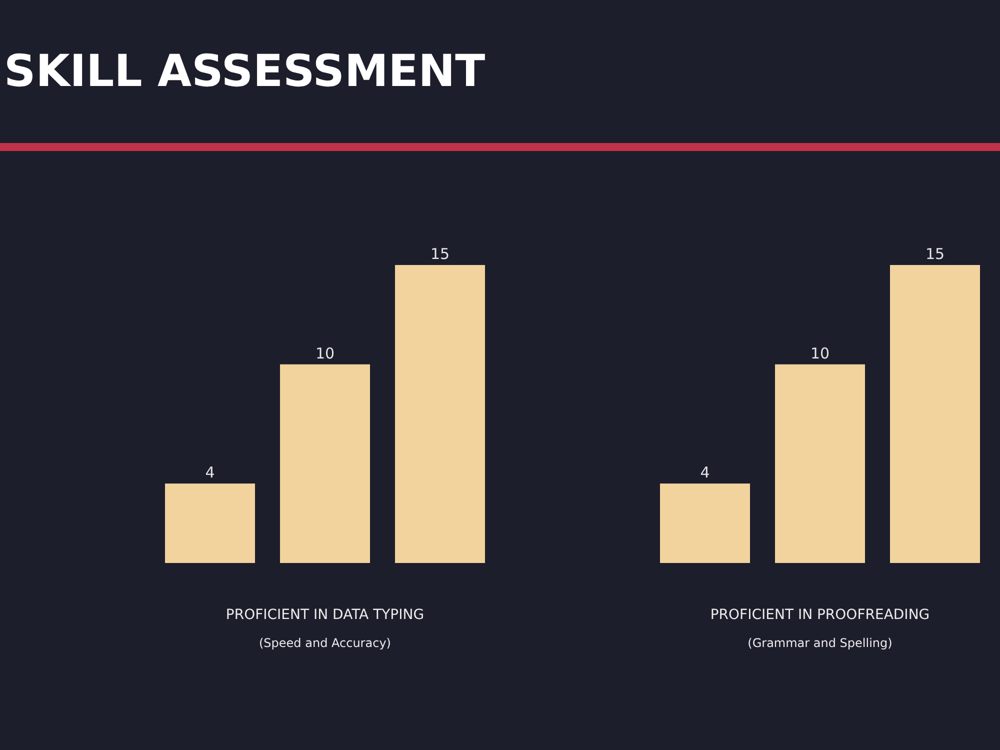  Describe the element at coordinates (325, 643) in the screenshot. I see `text: (Speed and Accuracy)` at that location.